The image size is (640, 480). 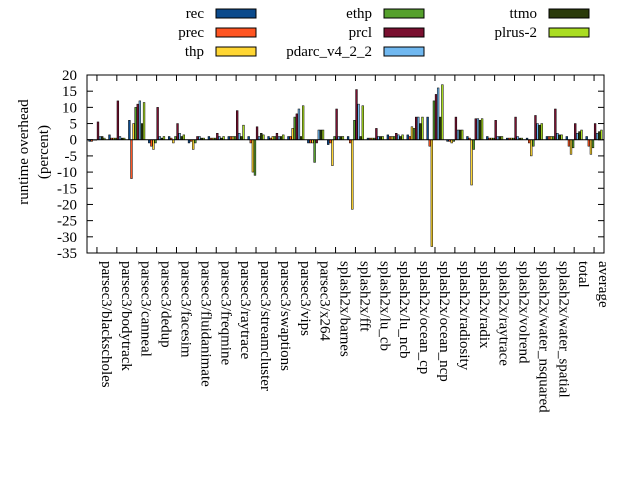 I want to click on bar-ttmo-splash2x-ocean-ncp, so click(x=440, y=128).